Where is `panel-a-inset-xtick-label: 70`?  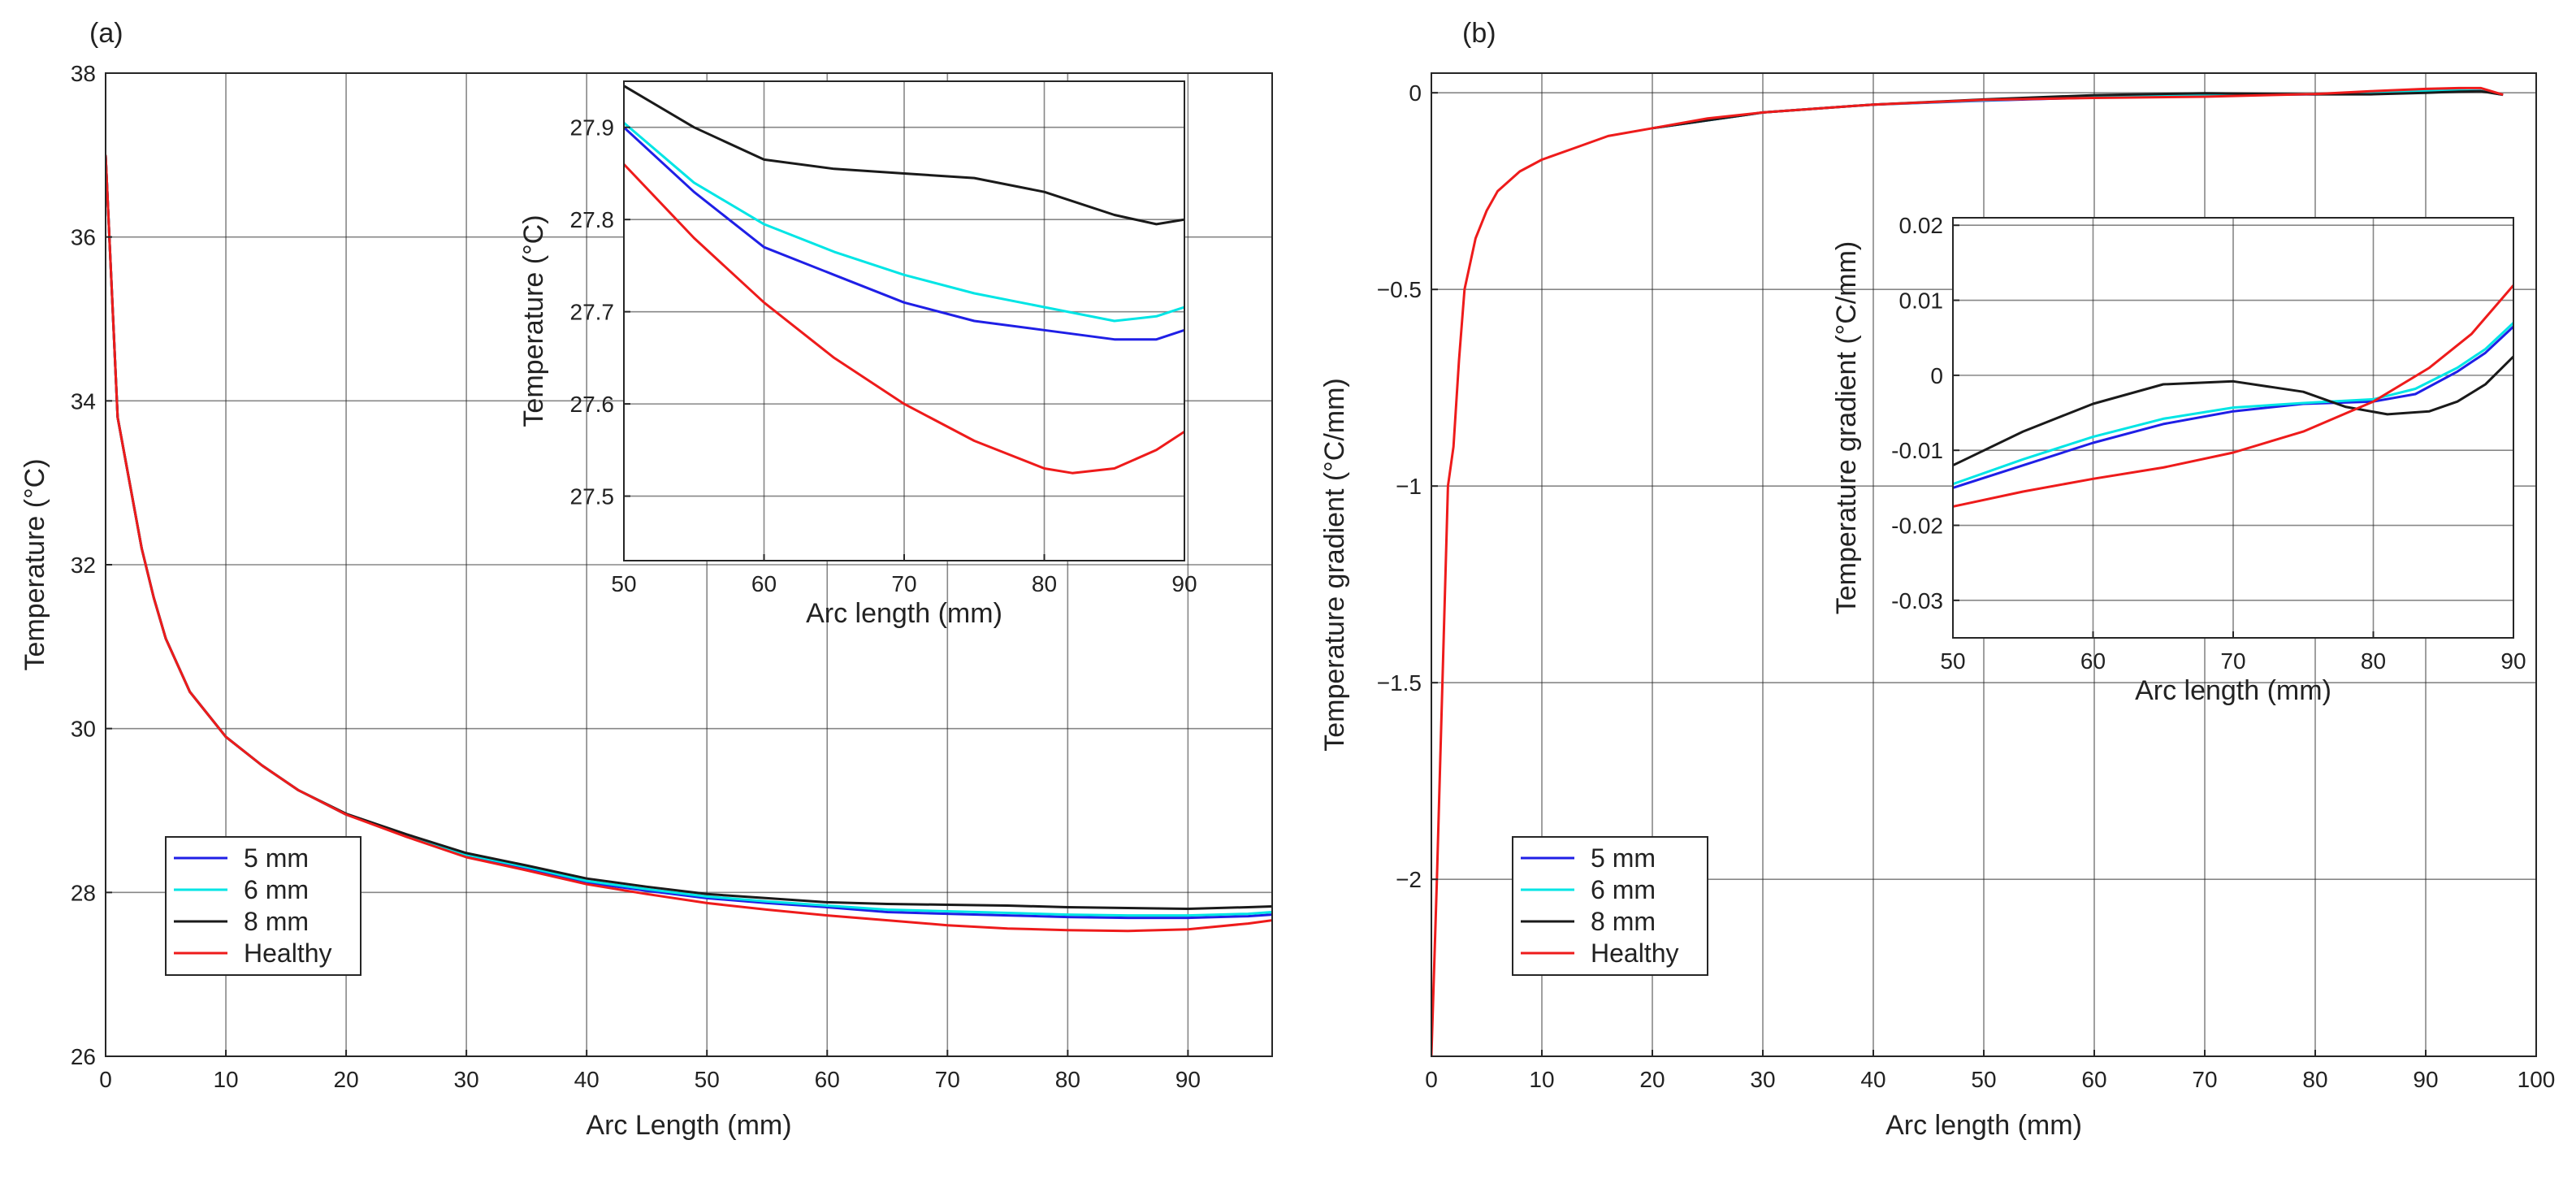
panel-a-inset-xtick-label: 70 is located at coordinates (904, 584).